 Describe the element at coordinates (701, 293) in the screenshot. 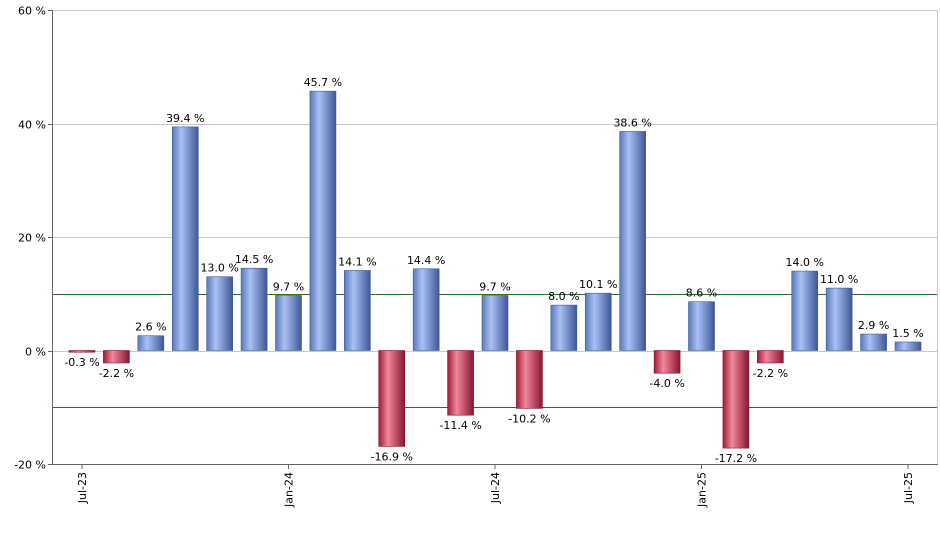

I see `data-label: 8.6 %` at that location.